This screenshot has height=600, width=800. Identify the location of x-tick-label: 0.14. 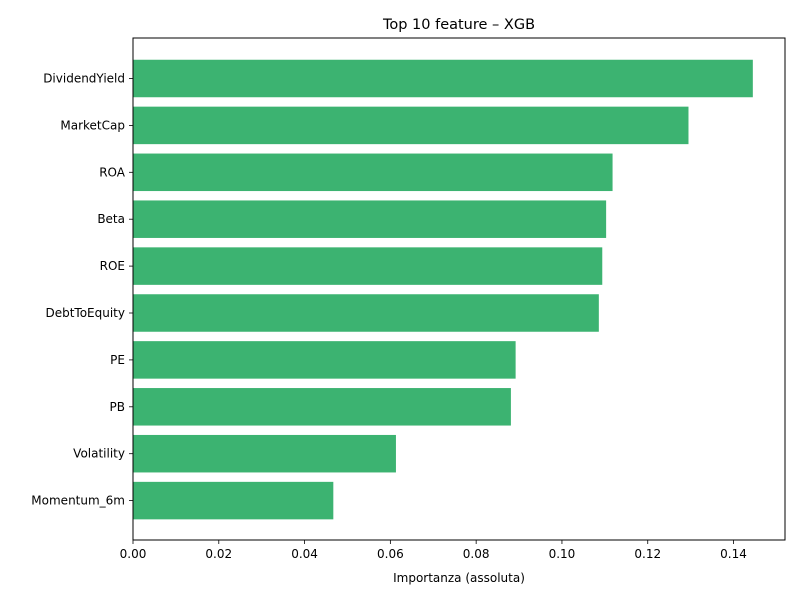
(733, 554).